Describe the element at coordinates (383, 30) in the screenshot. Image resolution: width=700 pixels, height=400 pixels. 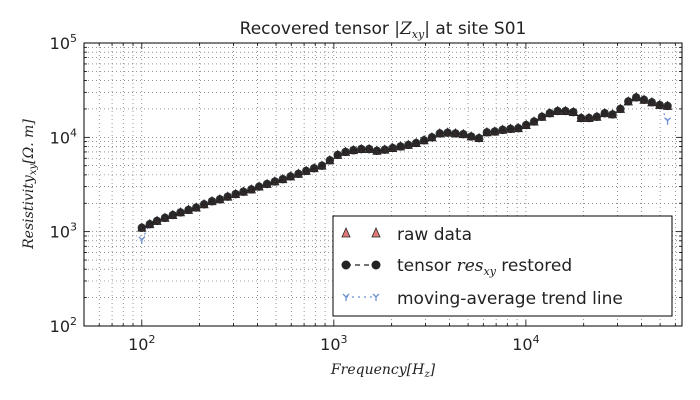
I see `chart-title: Recovered tensor |Zxy| at site S01` at that location.